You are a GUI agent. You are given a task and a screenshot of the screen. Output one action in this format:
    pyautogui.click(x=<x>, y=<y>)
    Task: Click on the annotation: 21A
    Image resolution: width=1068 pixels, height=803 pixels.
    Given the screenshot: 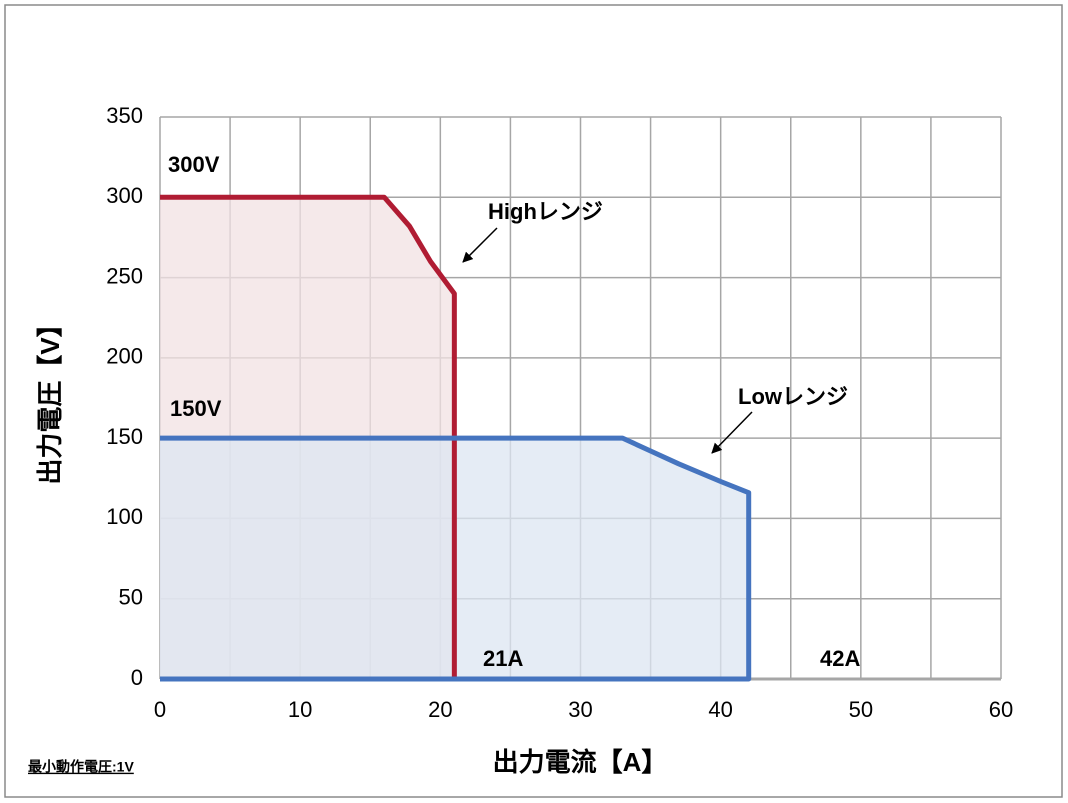 What is the action you would take?
    pyautogui.click(x=503, y=658)
    